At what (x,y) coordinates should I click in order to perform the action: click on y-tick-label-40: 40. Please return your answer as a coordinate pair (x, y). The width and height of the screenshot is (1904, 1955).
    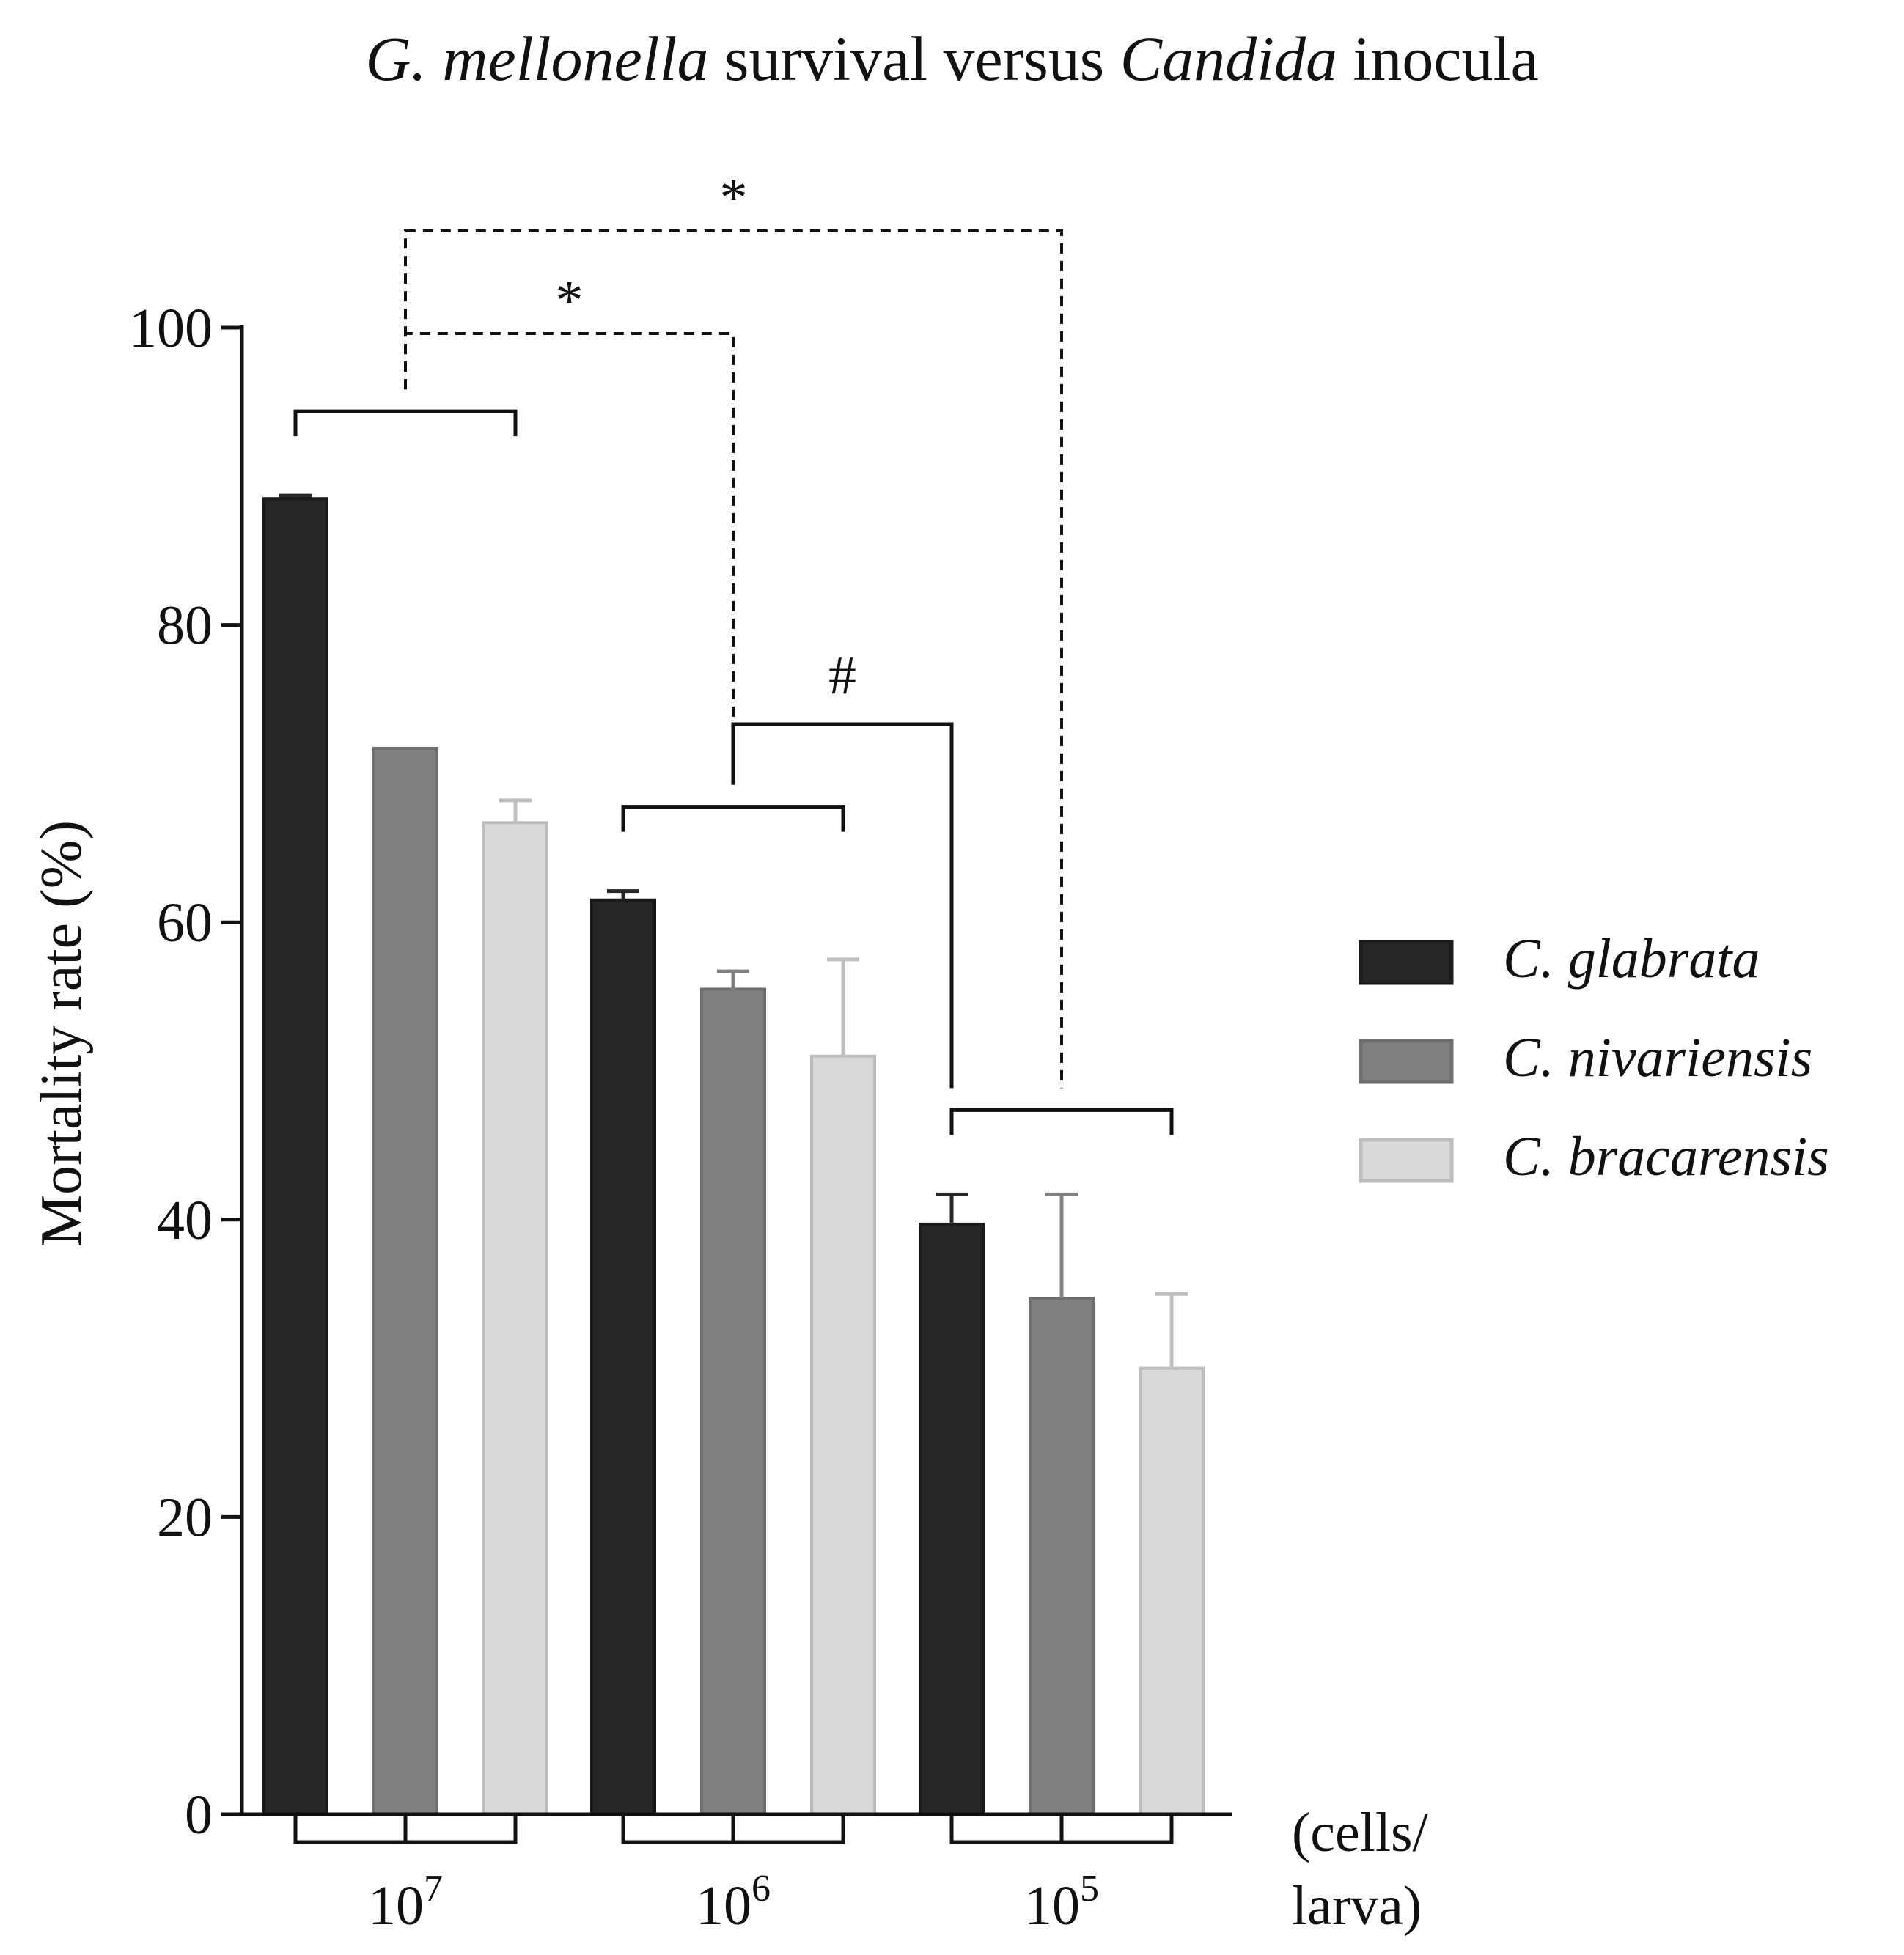
    Looking at the image, I should click on (185, 1220).